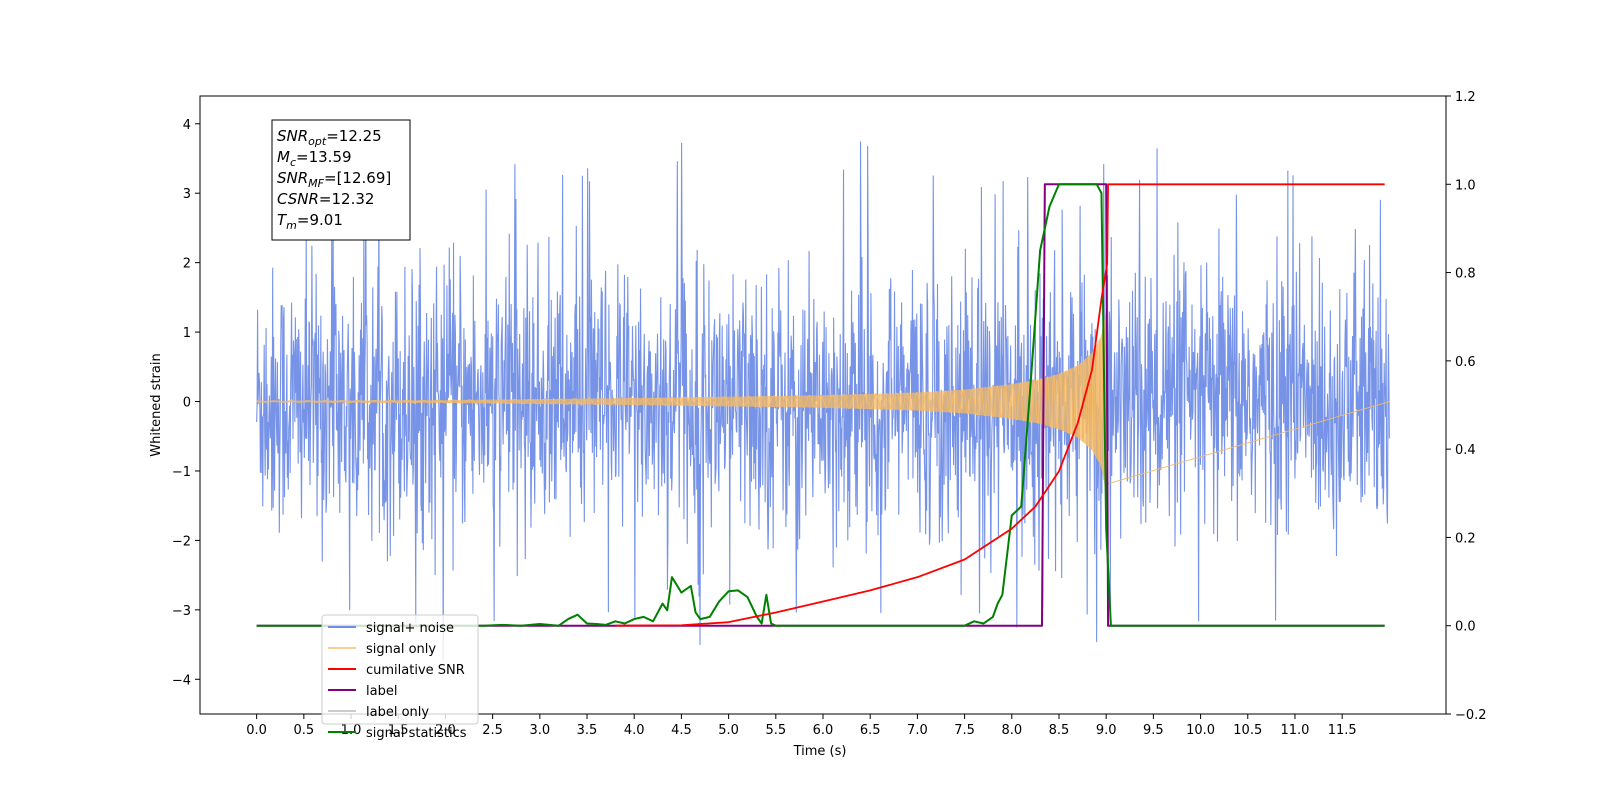 The height and width of the screenshot is (800, 1600). Describe the element at coordinates (1465, 627) in the screenshot. I see `y2-tick-label: 0.0` at that location.